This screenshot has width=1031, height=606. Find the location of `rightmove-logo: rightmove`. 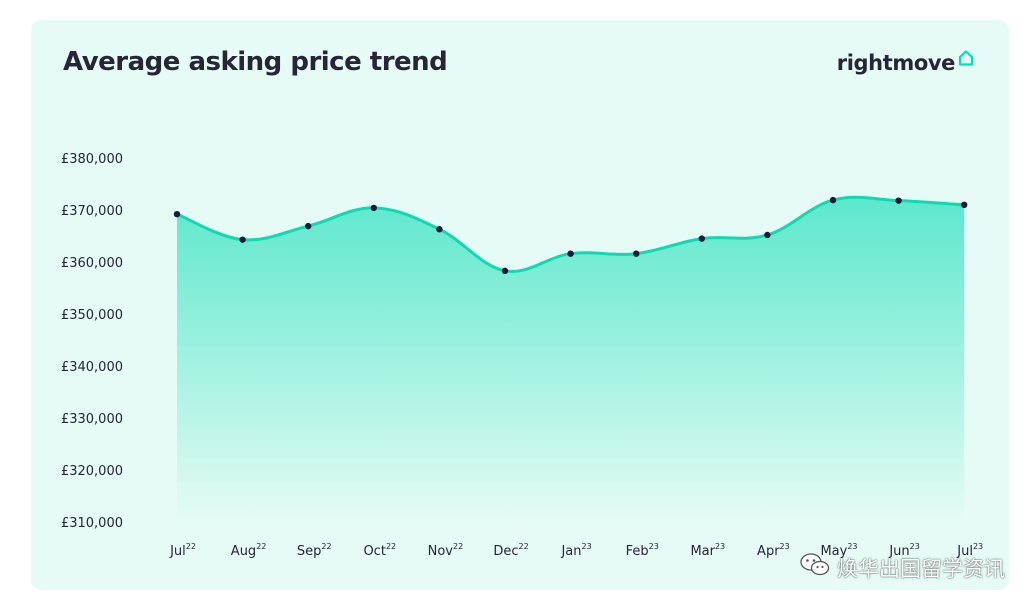

rightmove-logo: rightmove is located at coordinates (905, 62).